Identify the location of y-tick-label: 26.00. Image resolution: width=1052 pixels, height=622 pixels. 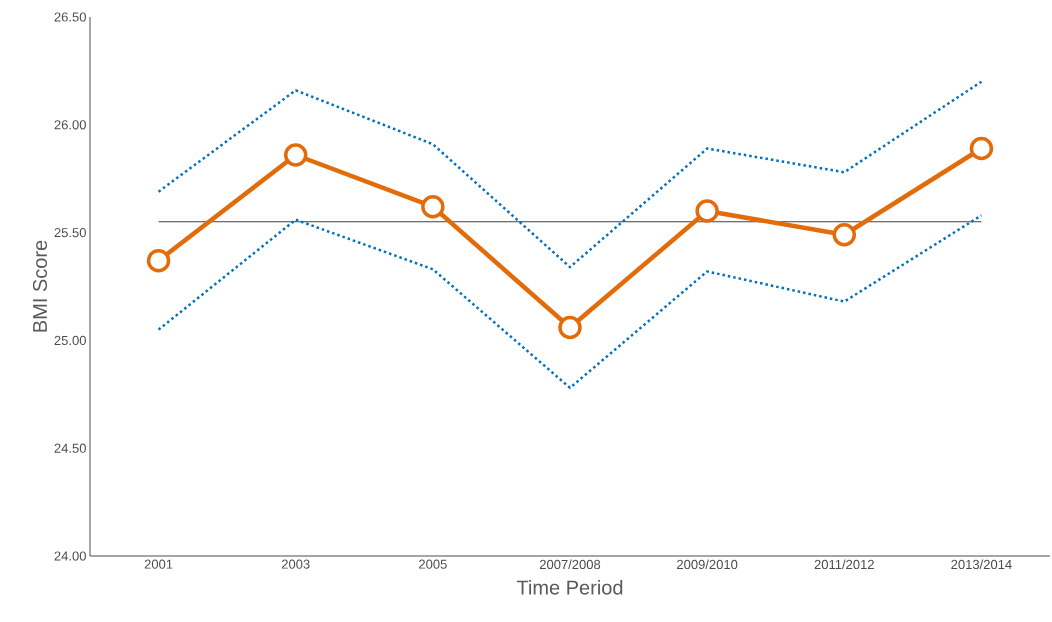
(70, 125).